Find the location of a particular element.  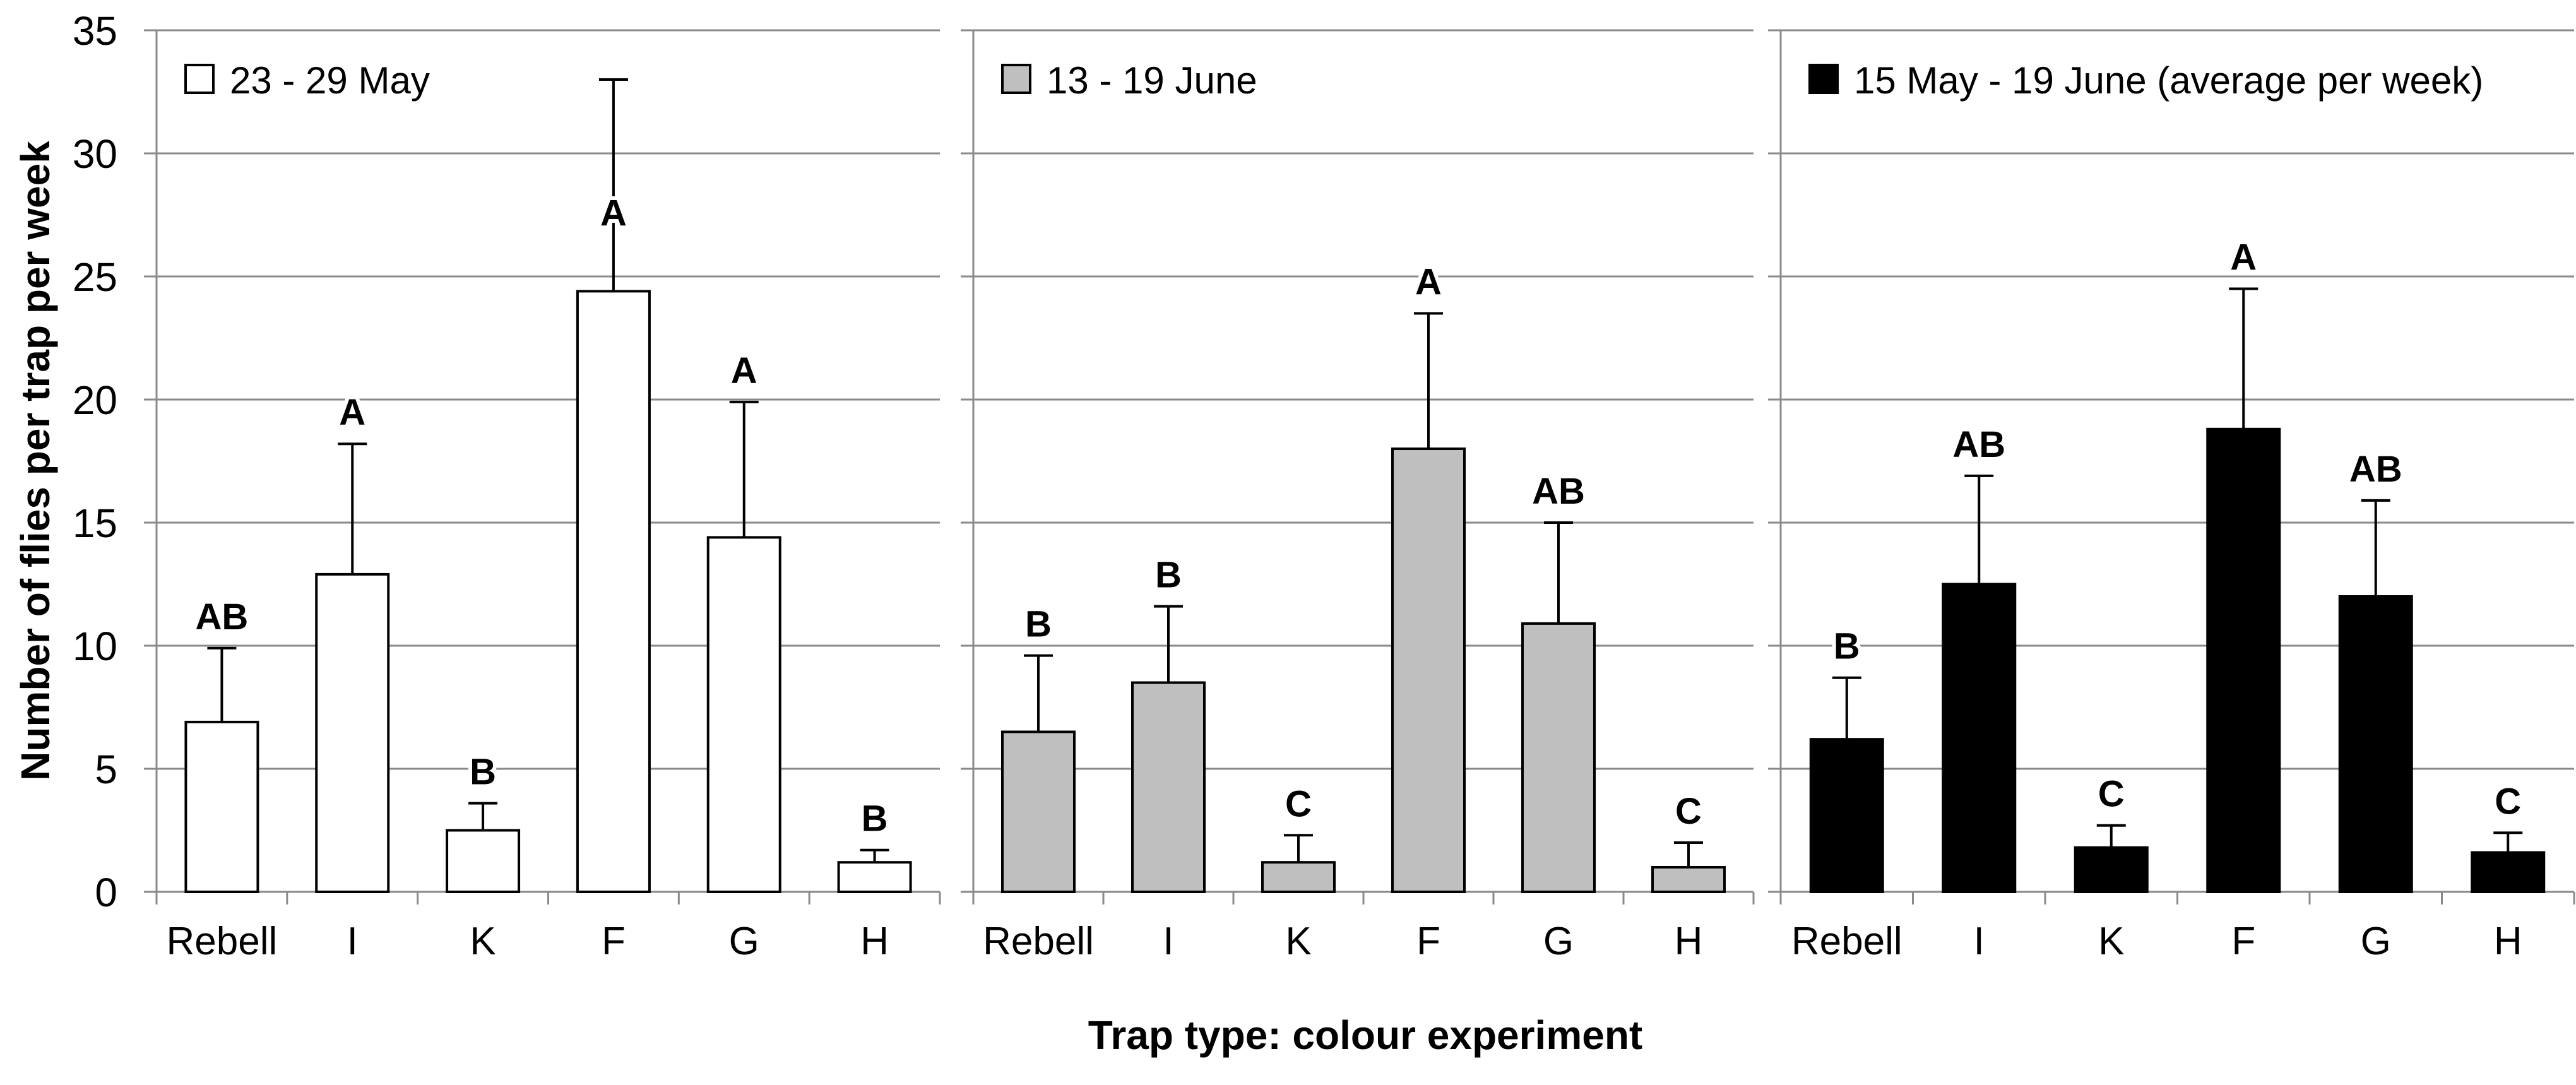

y-axis-tick-label: 0 is located at coordinates (106, 892).